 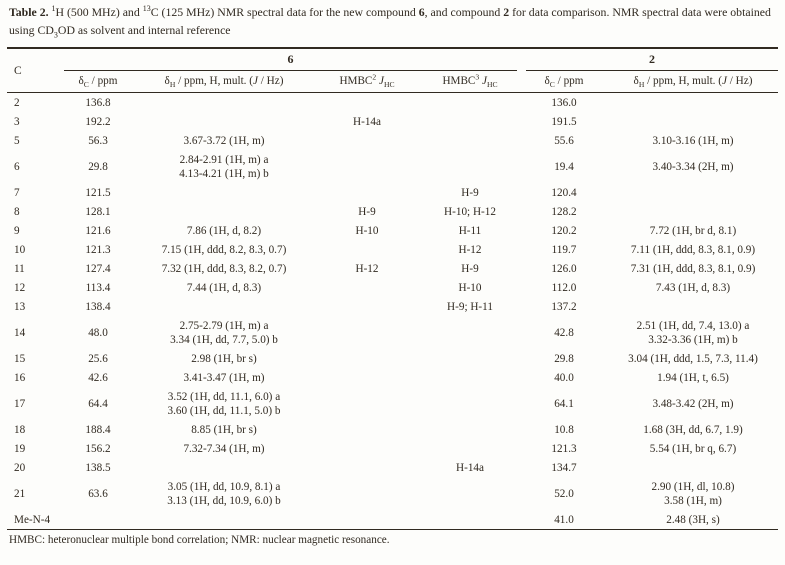 What do you see at coordinates (17, 230) in the screenshot?
I see `carbon-number-cell: 9` at bounding box center [17, 230].